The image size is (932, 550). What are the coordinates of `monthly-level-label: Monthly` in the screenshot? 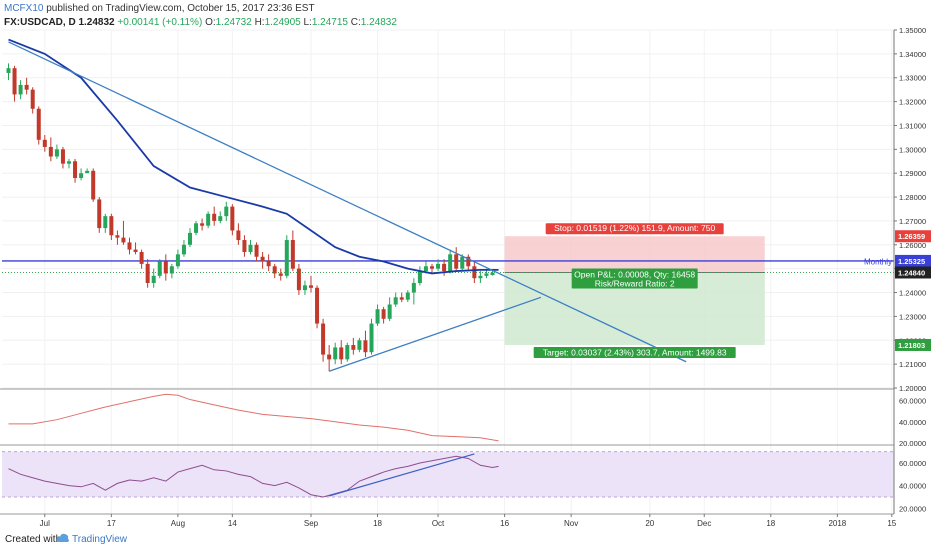 It's located at (878, 261).